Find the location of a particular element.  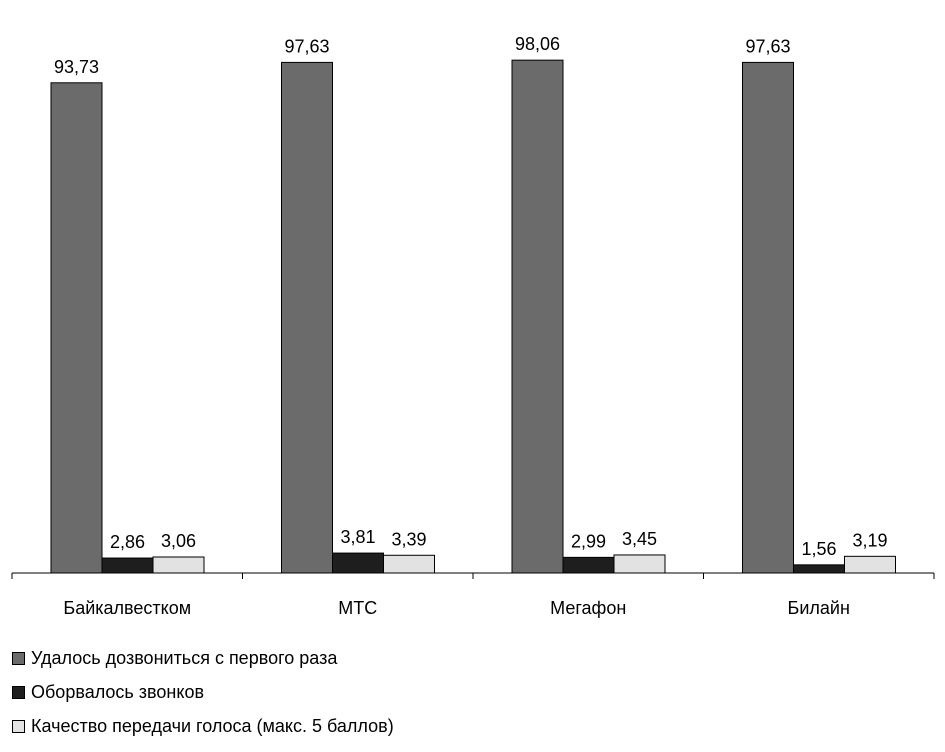

legend-swatch-dropped-calls is located at coordinates (18, 692).